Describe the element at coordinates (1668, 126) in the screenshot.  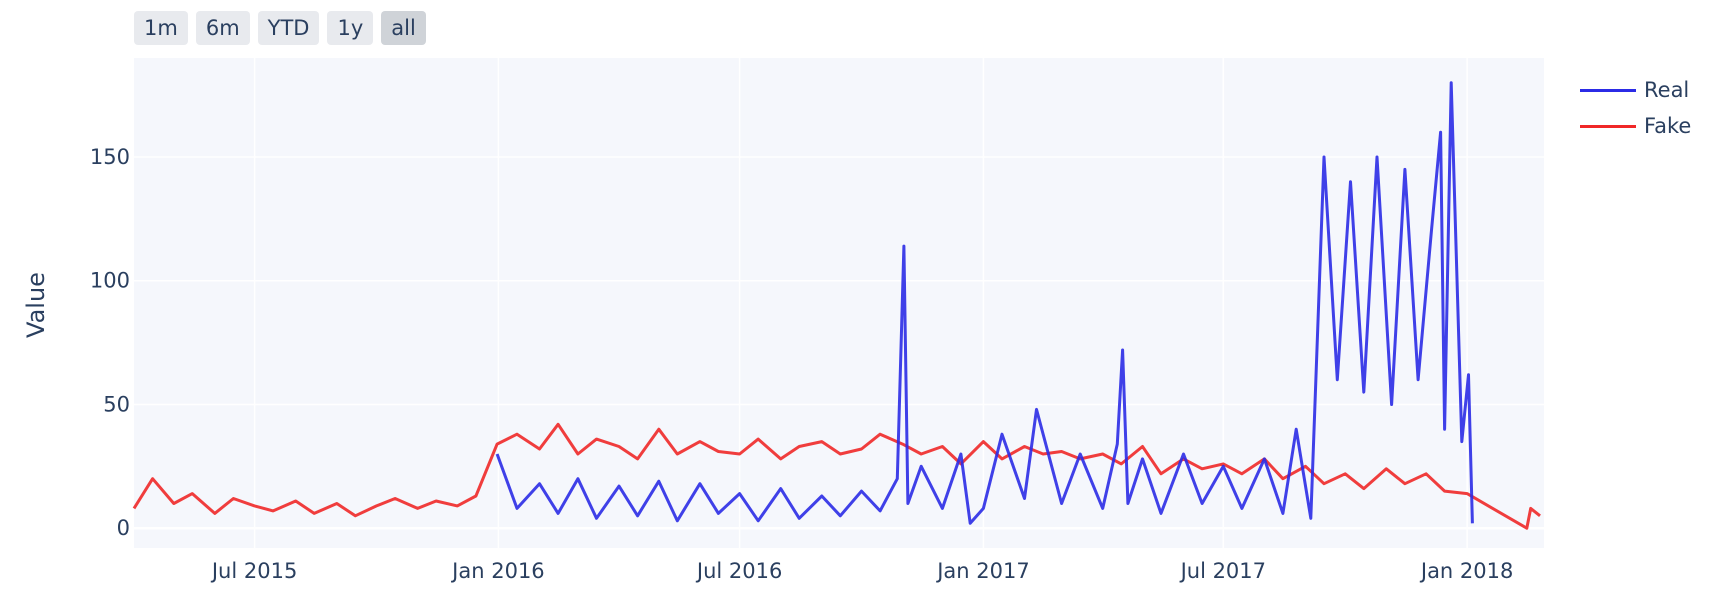
I see `legend-label-fake: Fake` at that location.